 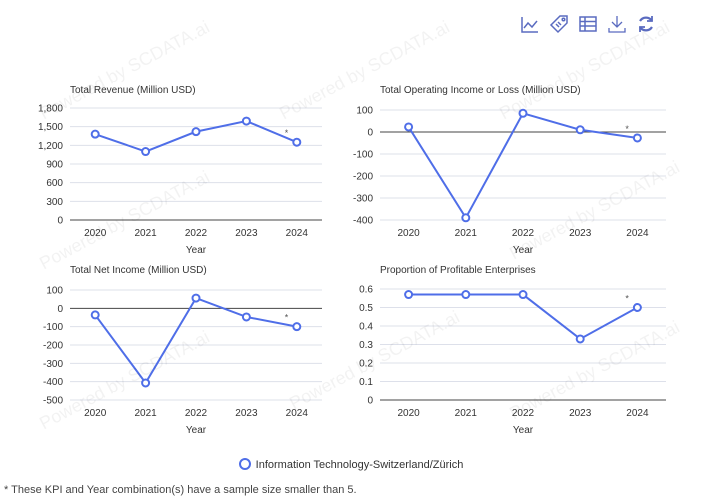 What do you see at coordinates (617, 24) in the screenshot?
I see `download-icon` at bounding box center [617, 24].